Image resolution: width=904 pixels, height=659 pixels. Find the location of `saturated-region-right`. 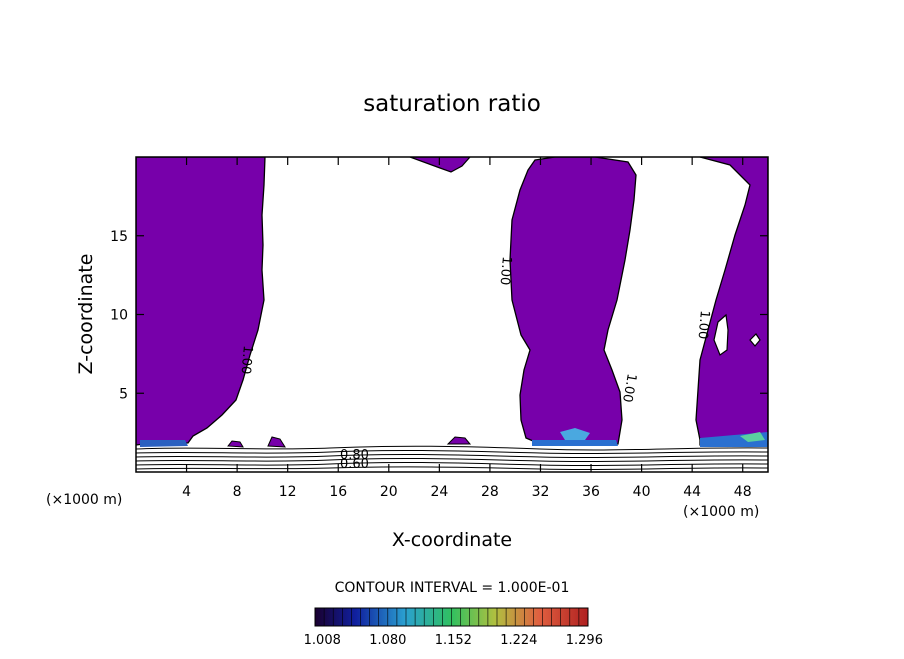

saturated-region-right is located at coordinates (731, 301).